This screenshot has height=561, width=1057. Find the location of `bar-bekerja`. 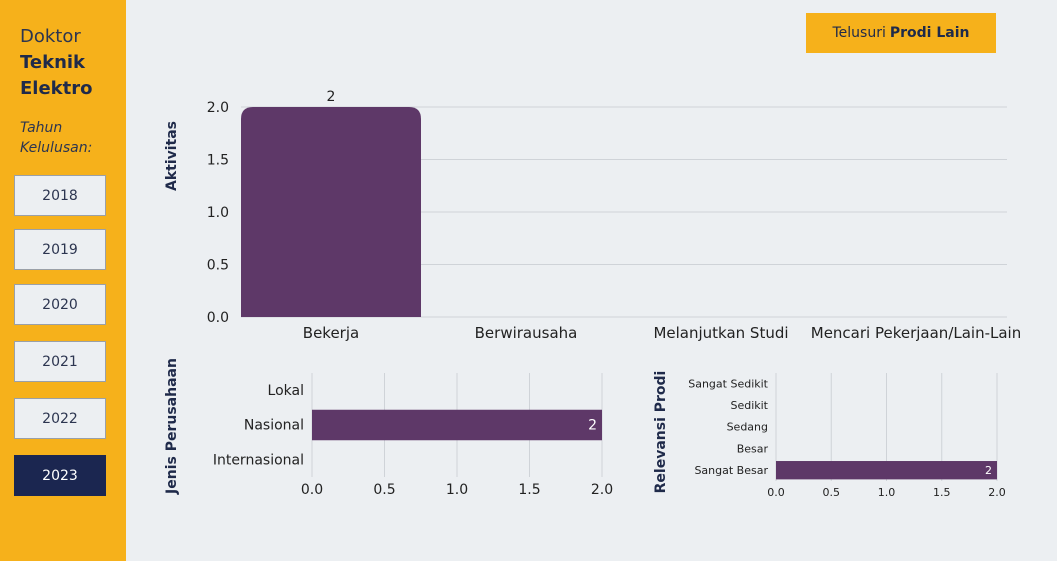

bar-bekerja is located at coordinates (331, 212).